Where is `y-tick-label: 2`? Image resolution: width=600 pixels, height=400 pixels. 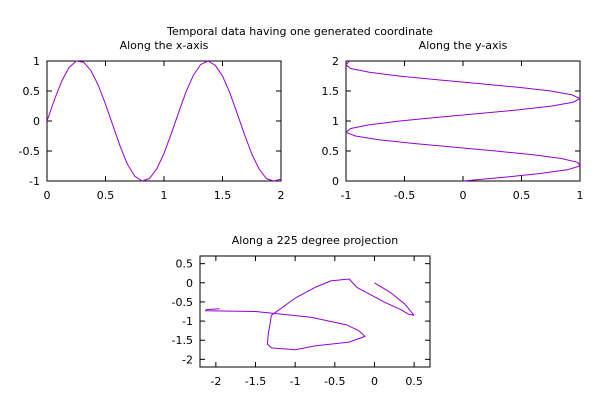 y-tick-label: 2 is located at coordinates (335, 61).